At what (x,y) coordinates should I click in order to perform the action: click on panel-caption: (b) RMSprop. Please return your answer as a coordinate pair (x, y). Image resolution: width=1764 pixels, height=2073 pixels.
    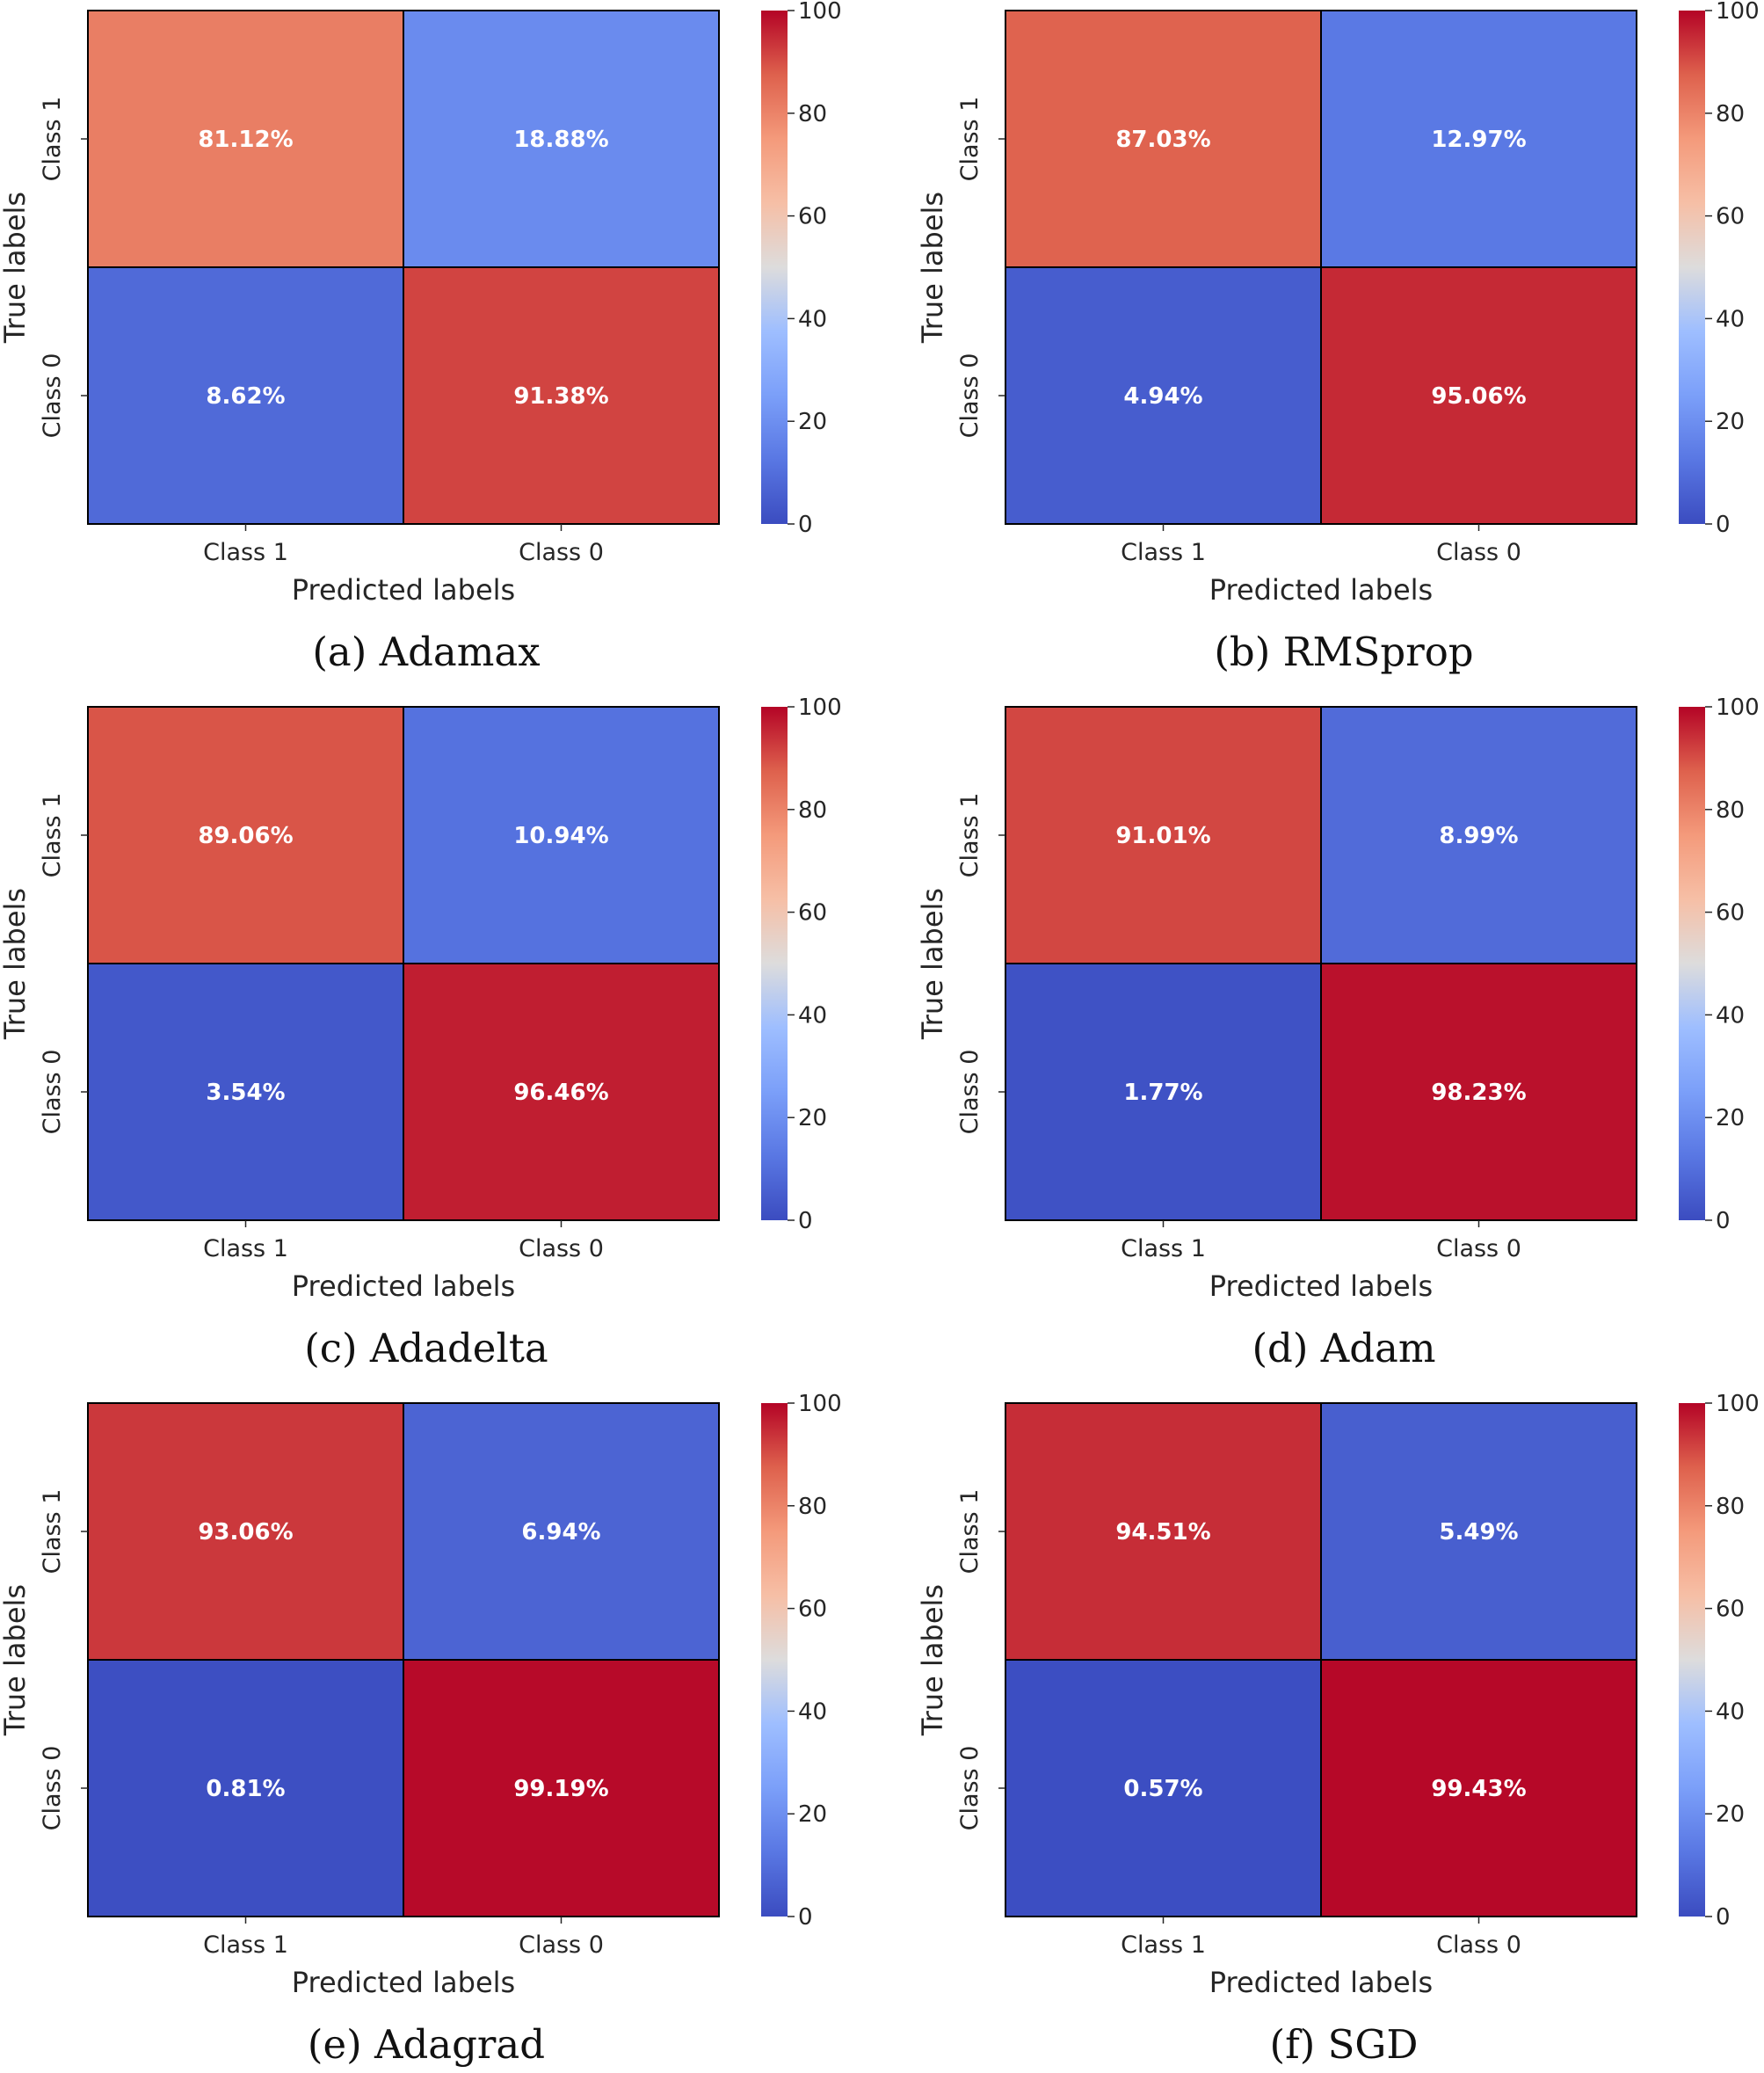
    Looking at the image, I should click on (1343, 652).